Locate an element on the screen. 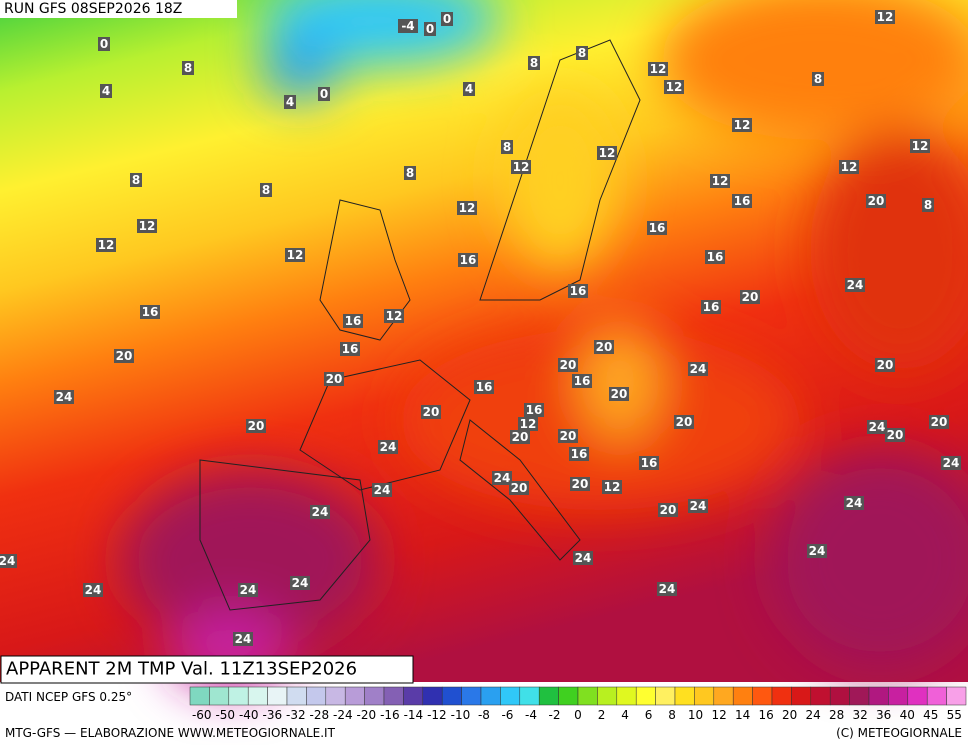 The width and height of the screenshot is (968, 745). colorbar-tick: 20 is located at coordinates (789, 715).